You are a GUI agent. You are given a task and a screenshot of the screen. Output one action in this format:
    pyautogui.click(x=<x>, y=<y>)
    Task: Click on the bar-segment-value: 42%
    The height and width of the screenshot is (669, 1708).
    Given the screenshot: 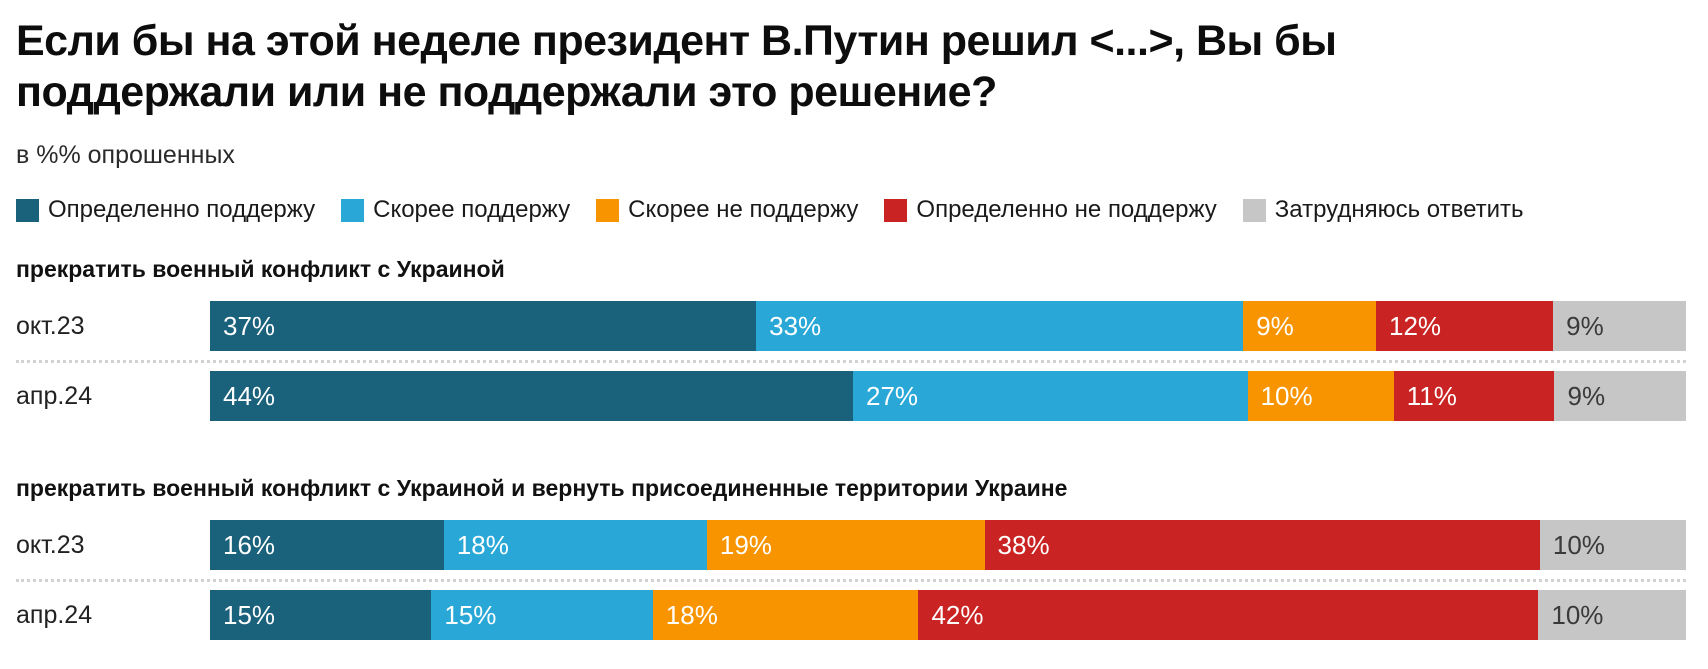 What is the action you would take?
    pyautogui.click(x=957, y=614)
    